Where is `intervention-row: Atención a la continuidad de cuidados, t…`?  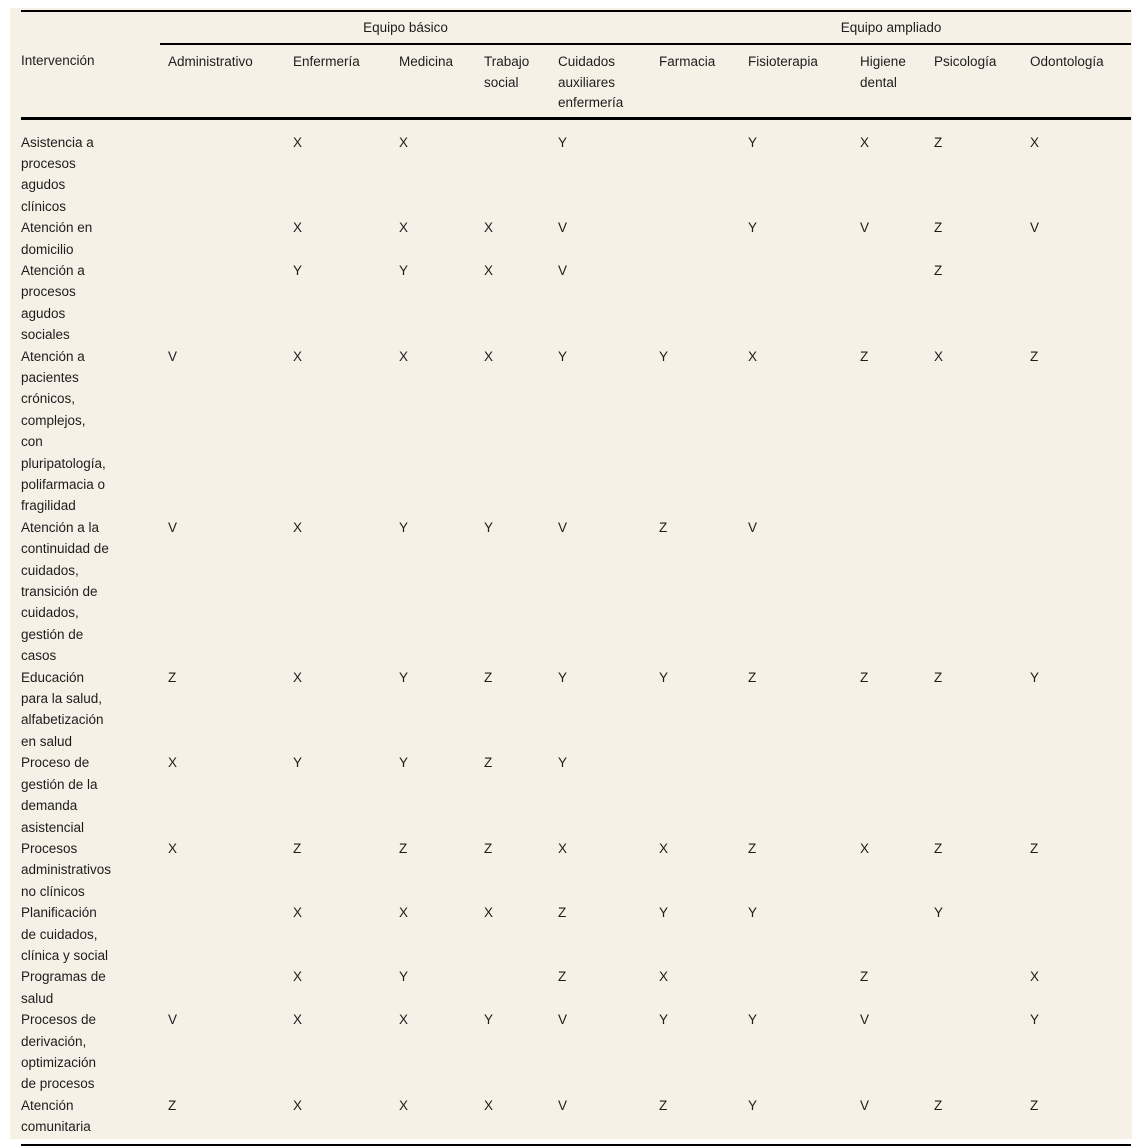
intervention-row: Atención a la continuidad de cuidados, t… is located at coordinates (576, 592).